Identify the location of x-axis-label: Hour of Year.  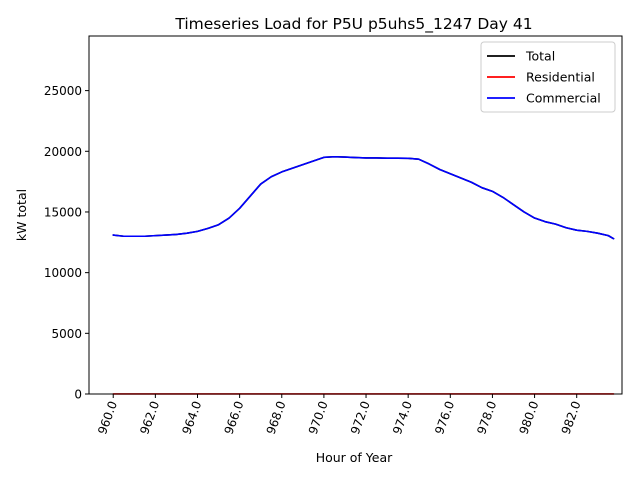
(354, 457).